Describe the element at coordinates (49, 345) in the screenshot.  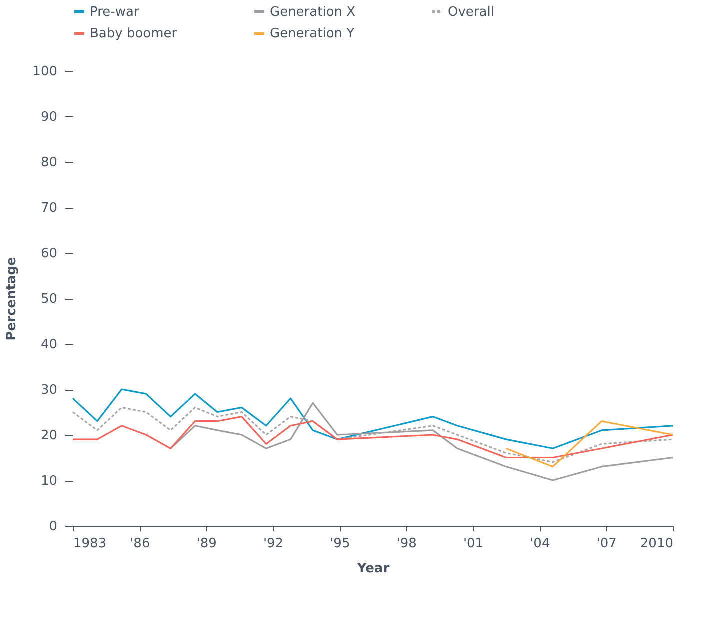
I see `y-tick-label: 40` at that location.